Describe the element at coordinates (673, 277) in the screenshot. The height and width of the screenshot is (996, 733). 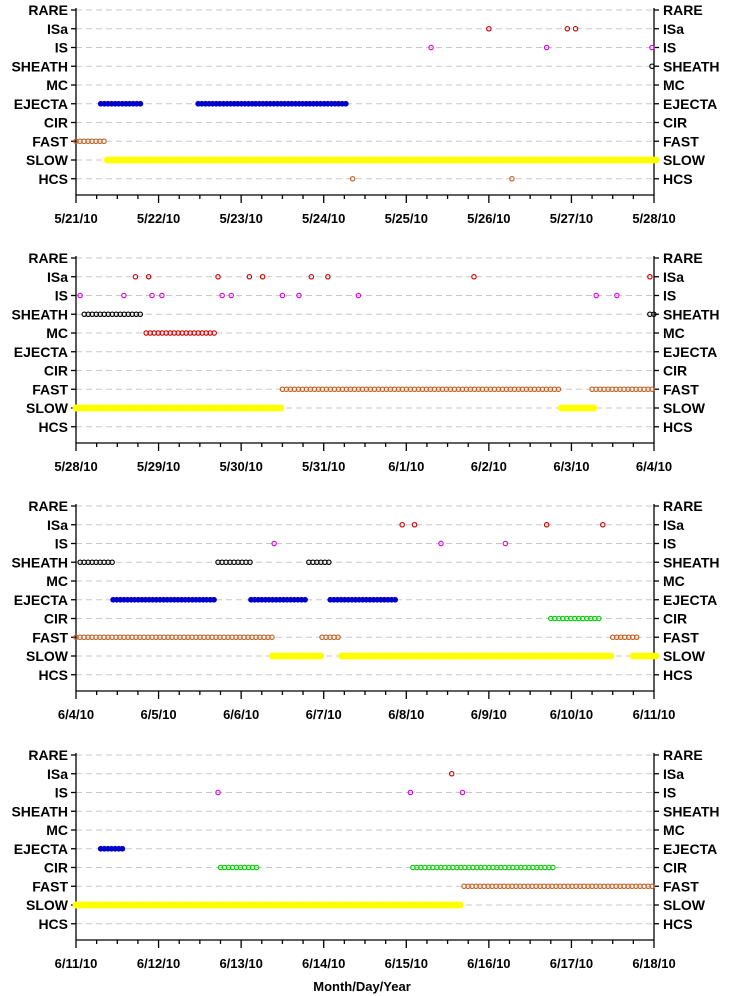
I see `y-label-right-isa: ISa` at that location.